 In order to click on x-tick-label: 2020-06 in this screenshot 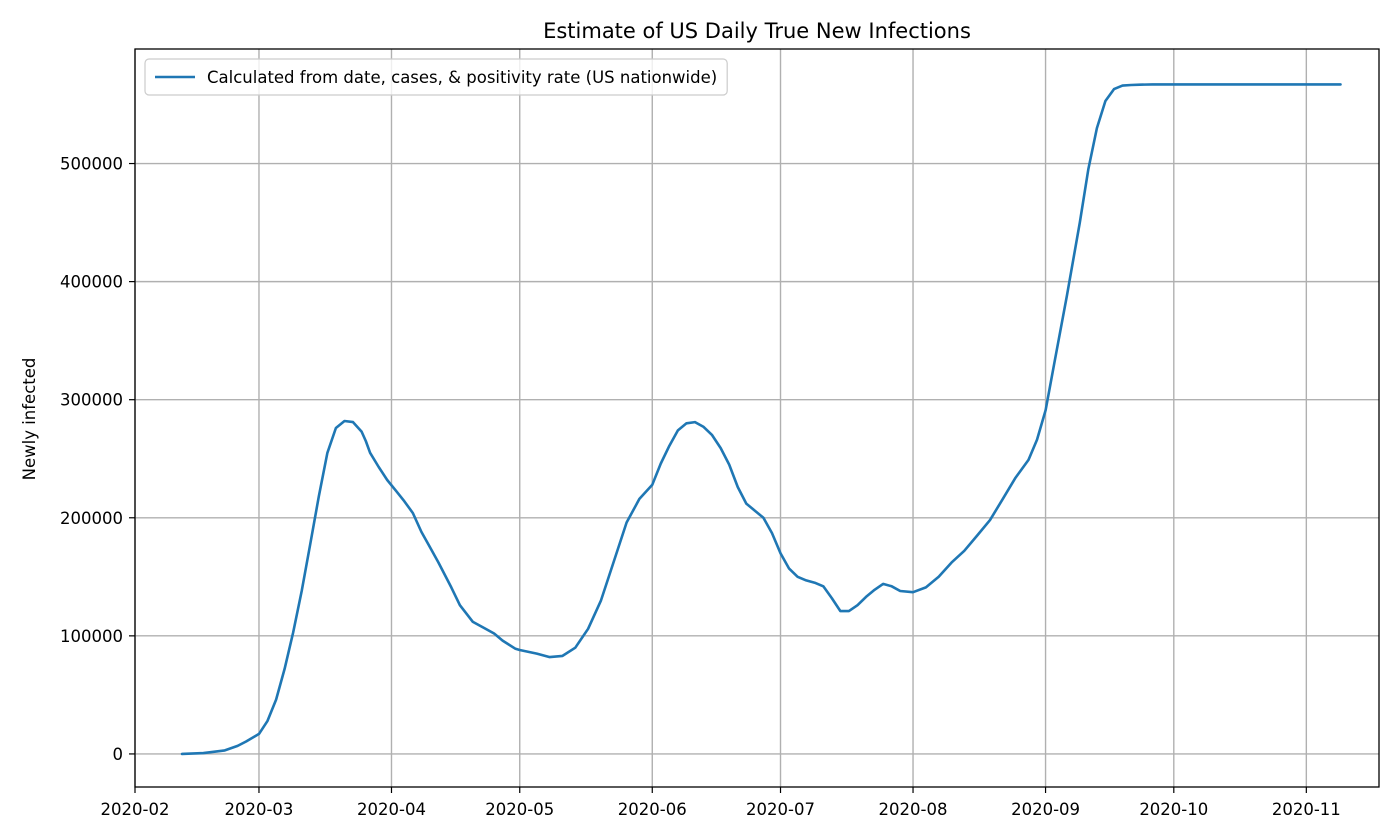, I will do `click(652, 809)`.